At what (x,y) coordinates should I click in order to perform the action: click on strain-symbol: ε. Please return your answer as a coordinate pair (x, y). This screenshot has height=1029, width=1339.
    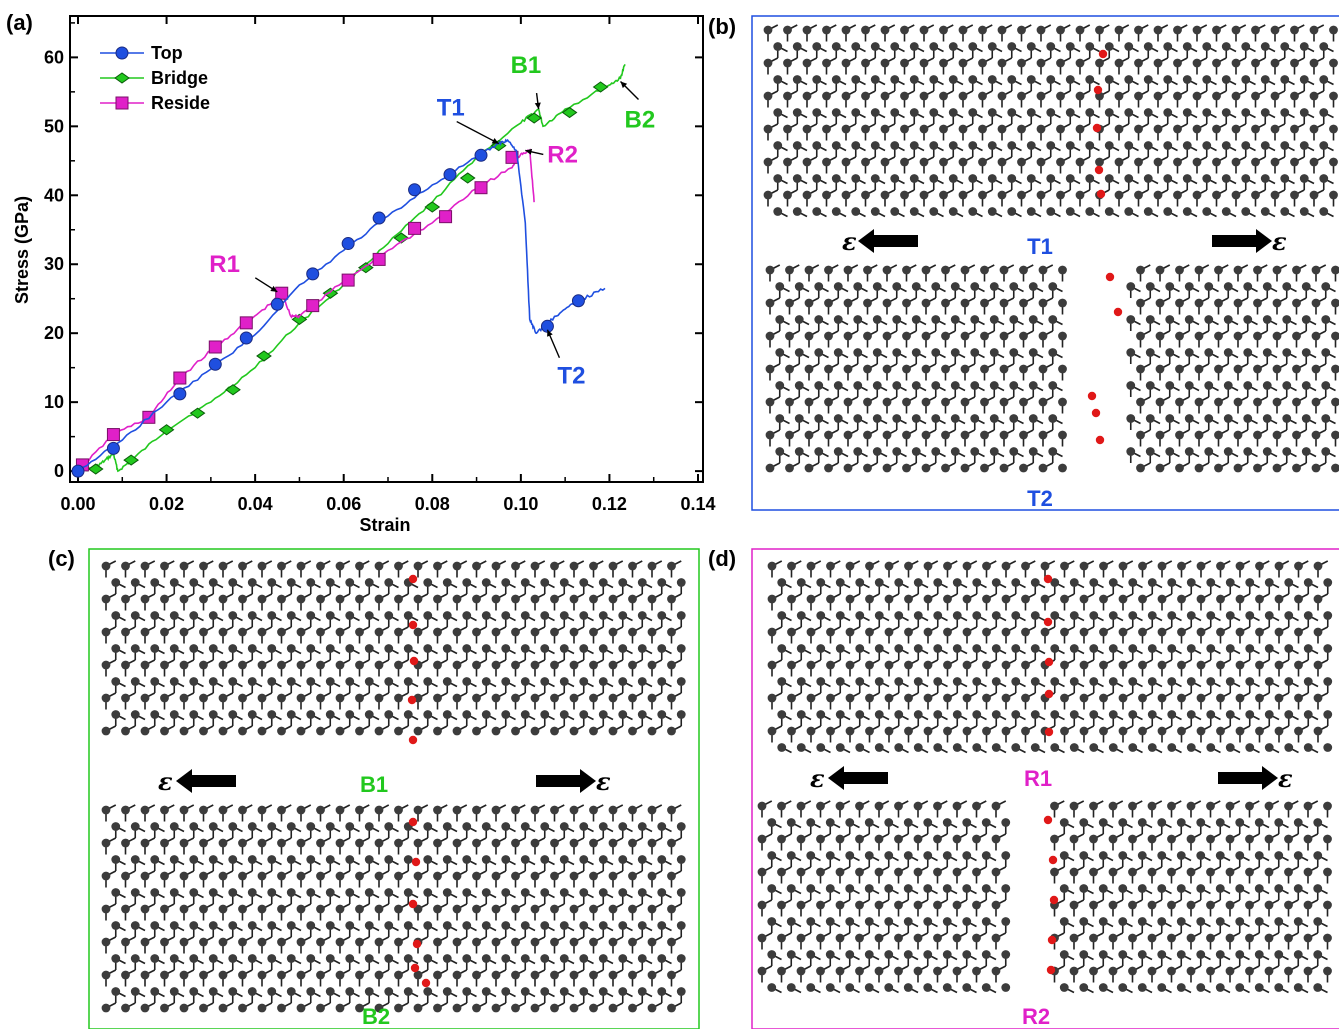
    Looking at the image, I should click on (165, 781).